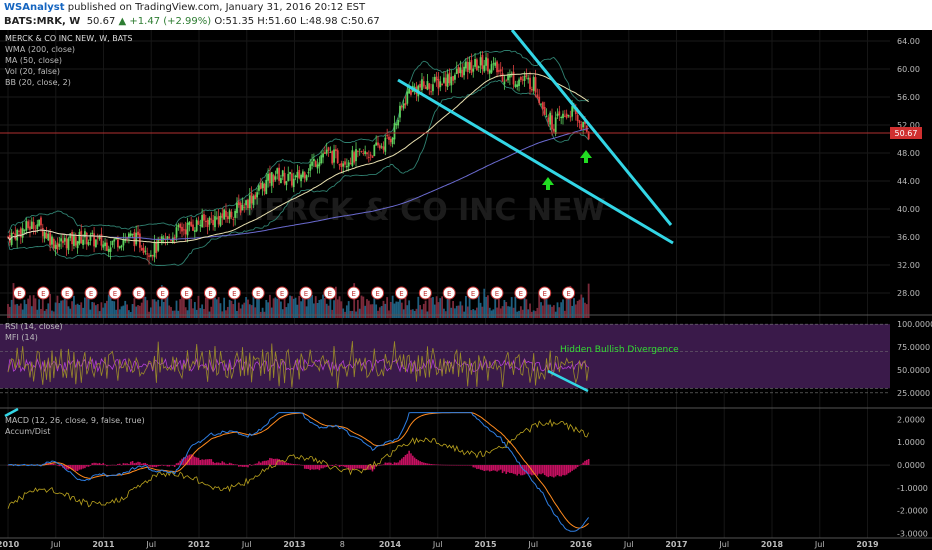 The image size is (932, 550). Describe the element at coordinates (591, 128) in the screenshot. I see `upper-trendline` at that location.